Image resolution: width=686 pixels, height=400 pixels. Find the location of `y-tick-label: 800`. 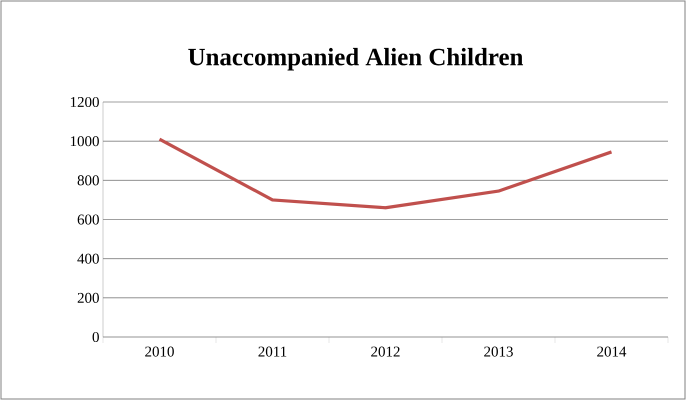

y-tick-label: 800 is located at coordinates (88, 180).